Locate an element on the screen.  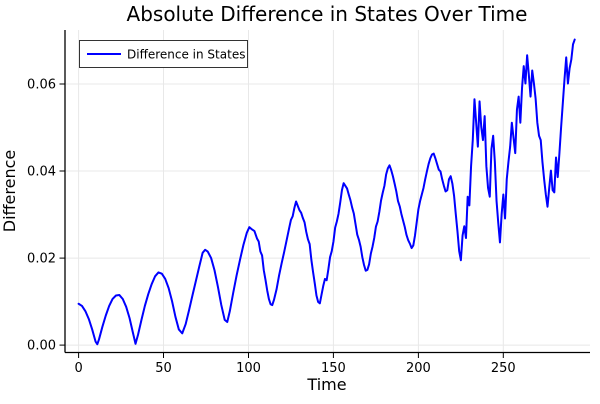
x-tick-label: 250 is located at coordinates (503, 368).